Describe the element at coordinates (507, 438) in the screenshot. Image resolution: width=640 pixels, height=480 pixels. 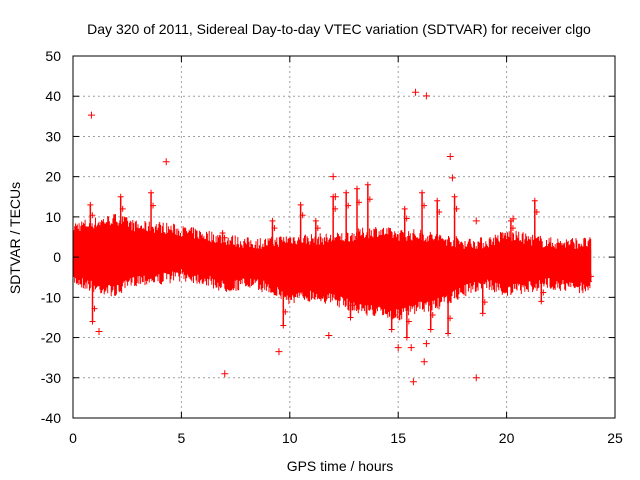
I see `x-tick-label: 20` at that location.